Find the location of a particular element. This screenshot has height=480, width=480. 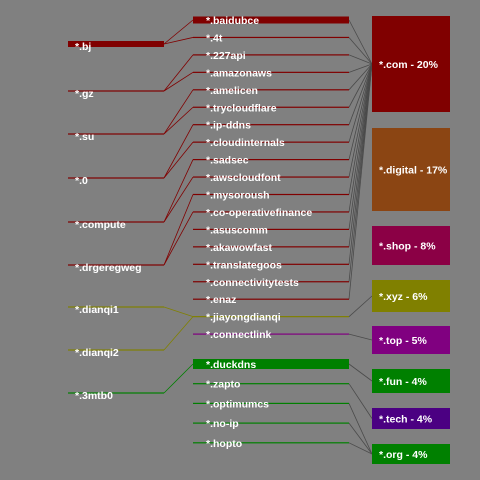

link-ip-ddns-com is located at coordinates (360, 94).